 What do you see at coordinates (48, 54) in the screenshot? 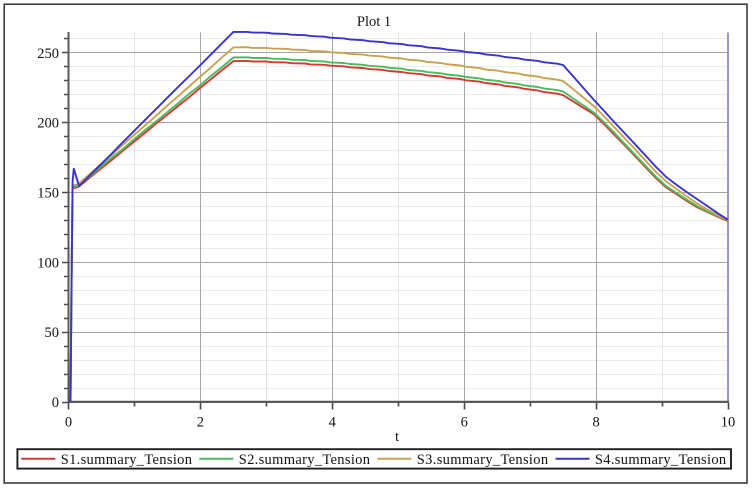
I see `svg-text: 250` at bounding box center [48, 54].